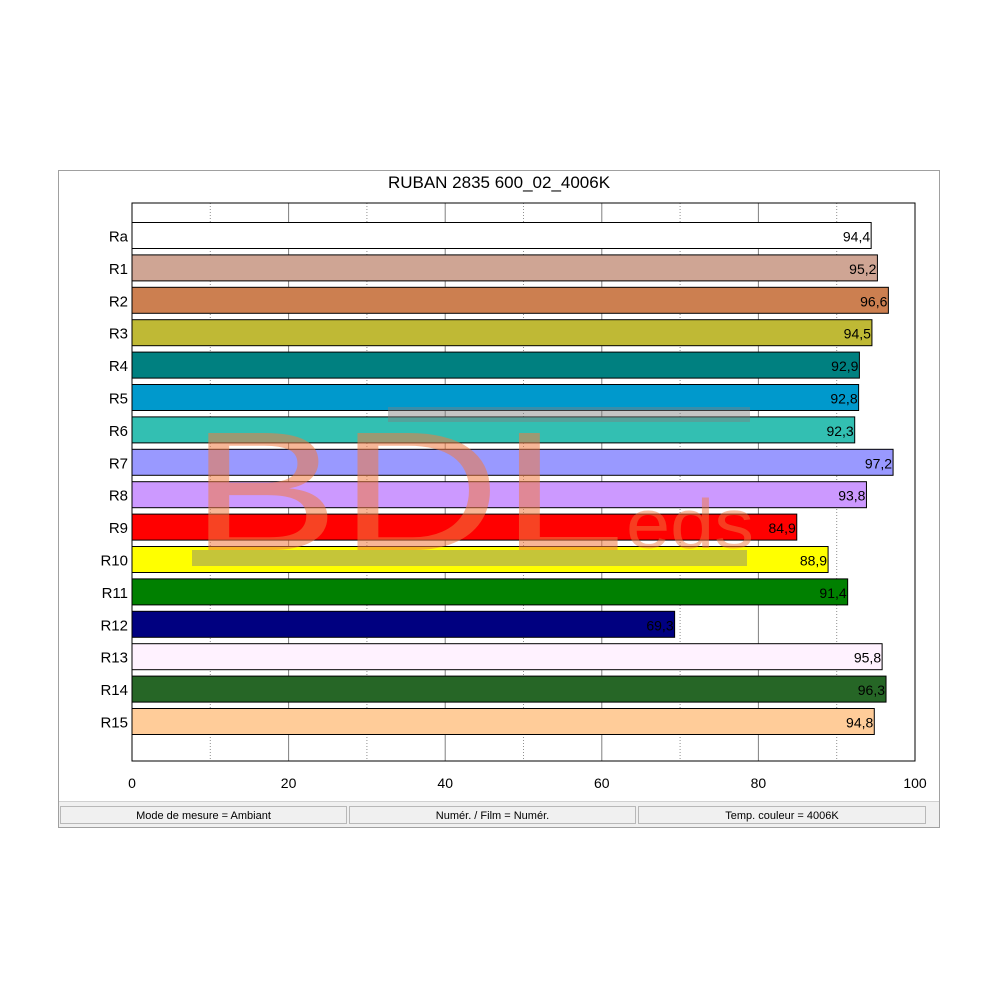 This screenshot has width=1000, height=1000. I want to click on bar-r2, so click(510, 300).